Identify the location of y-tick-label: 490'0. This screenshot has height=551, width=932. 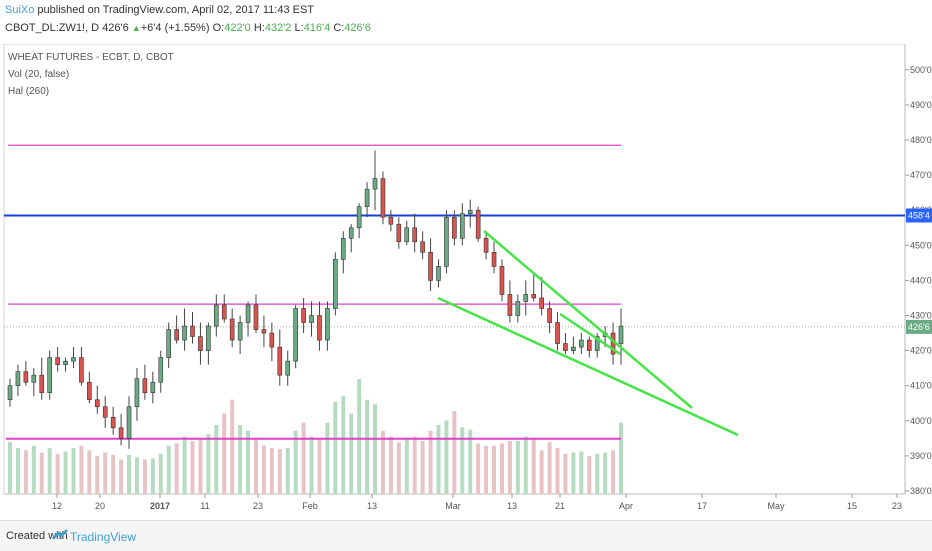
(921, 105).